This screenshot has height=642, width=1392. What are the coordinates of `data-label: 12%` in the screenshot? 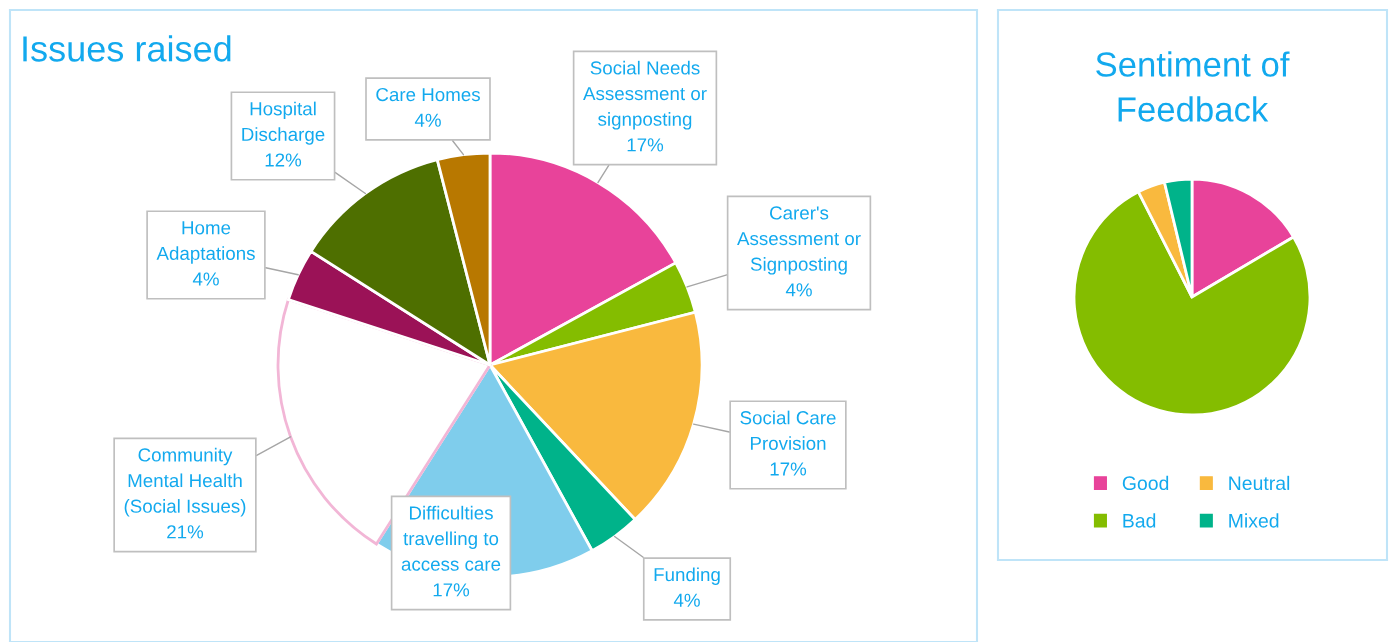 It's located at (283, 160).